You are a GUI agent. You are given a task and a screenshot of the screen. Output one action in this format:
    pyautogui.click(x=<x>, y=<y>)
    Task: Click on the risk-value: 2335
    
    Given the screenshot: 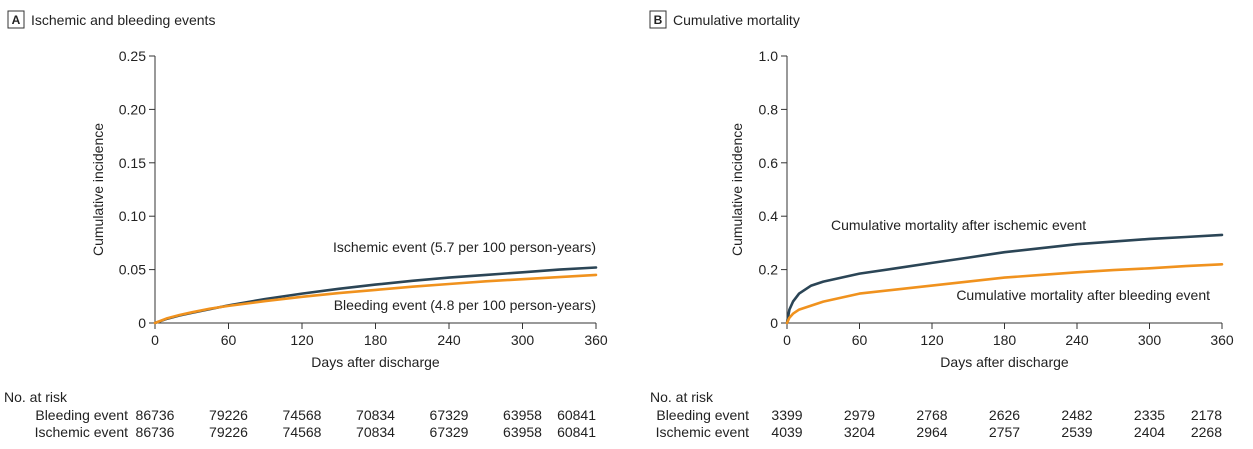 What is the action you would take?
    pyautogui.click(x=1149, y=415)
    